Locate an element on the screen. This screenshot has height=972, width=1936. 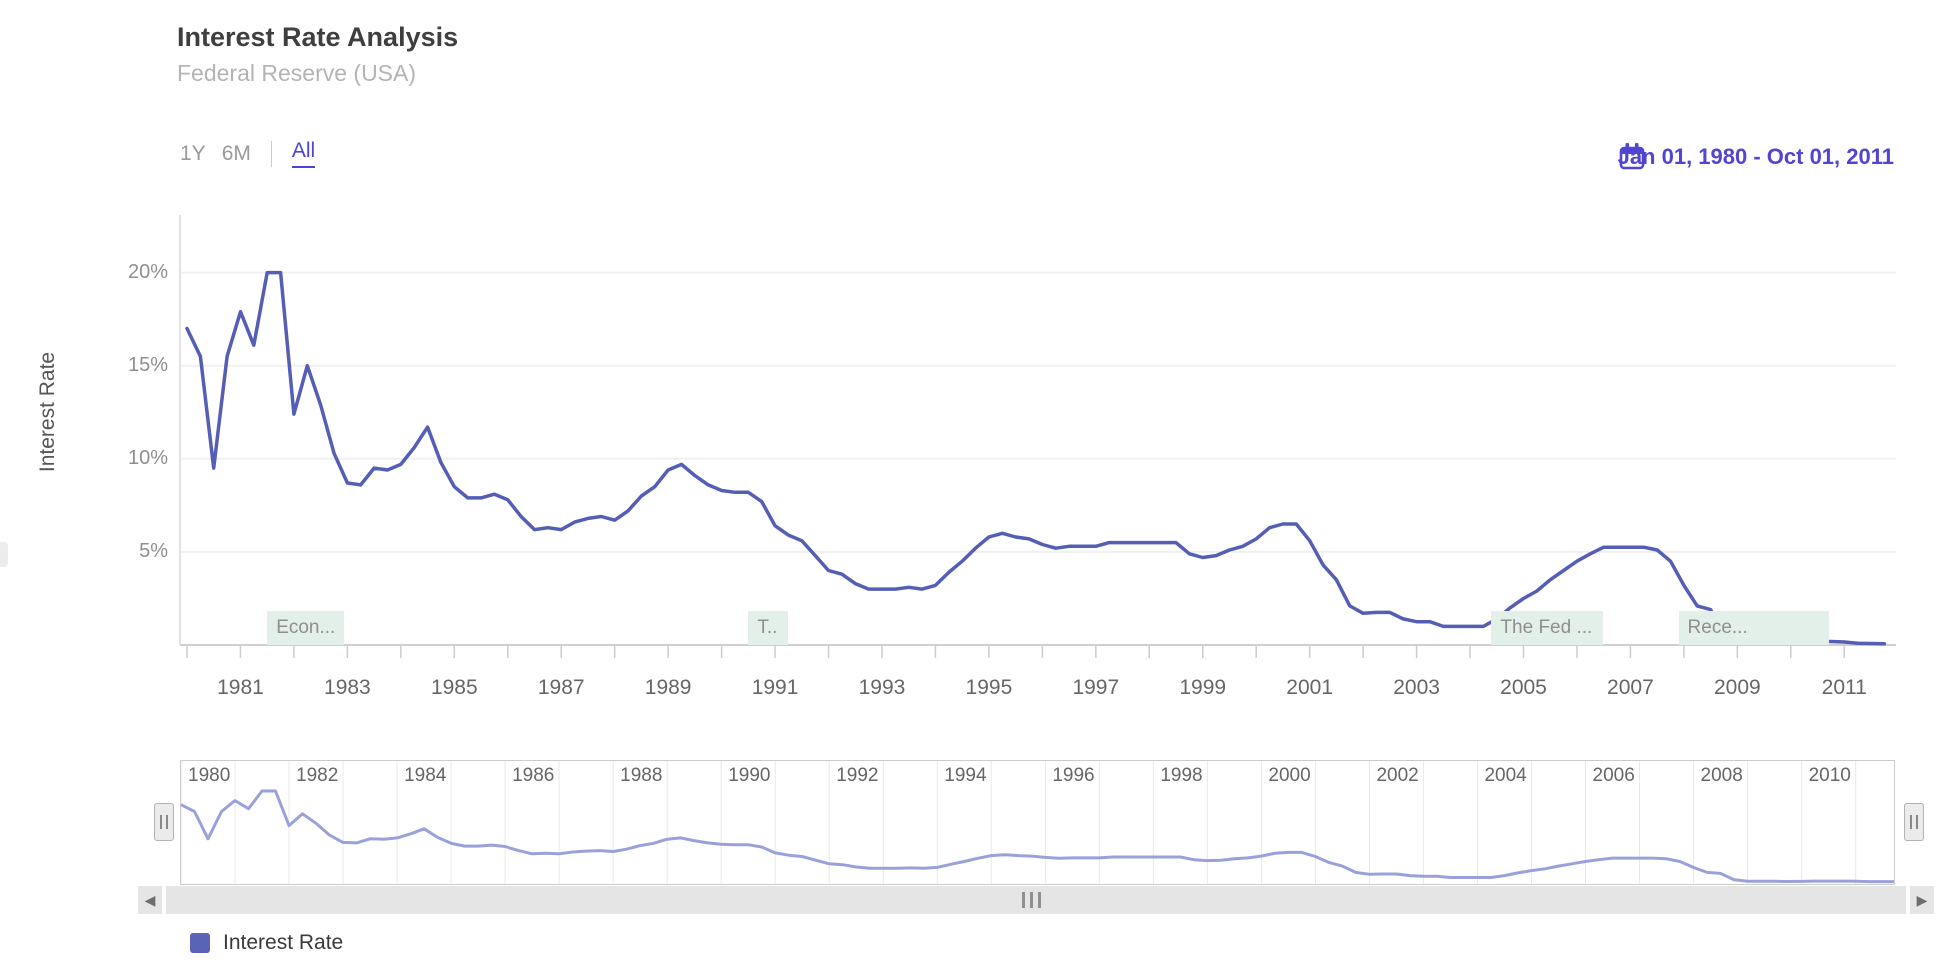
navigator-year-label: 1998 is located at coordinates (1181, 775).